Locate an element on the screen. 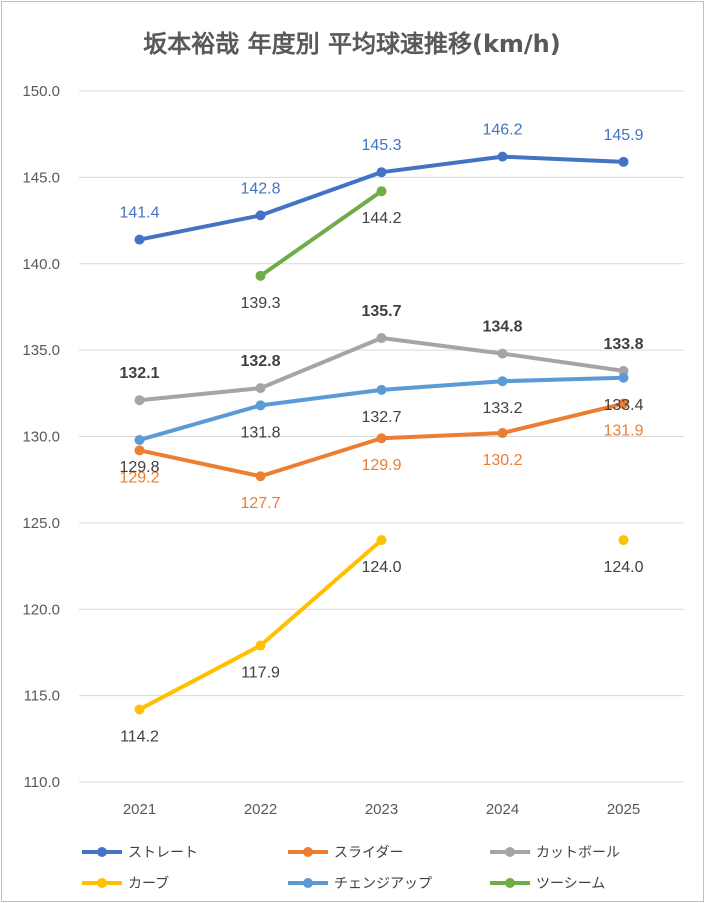  data-label: 133.2 is located at coordinates (502, 408).